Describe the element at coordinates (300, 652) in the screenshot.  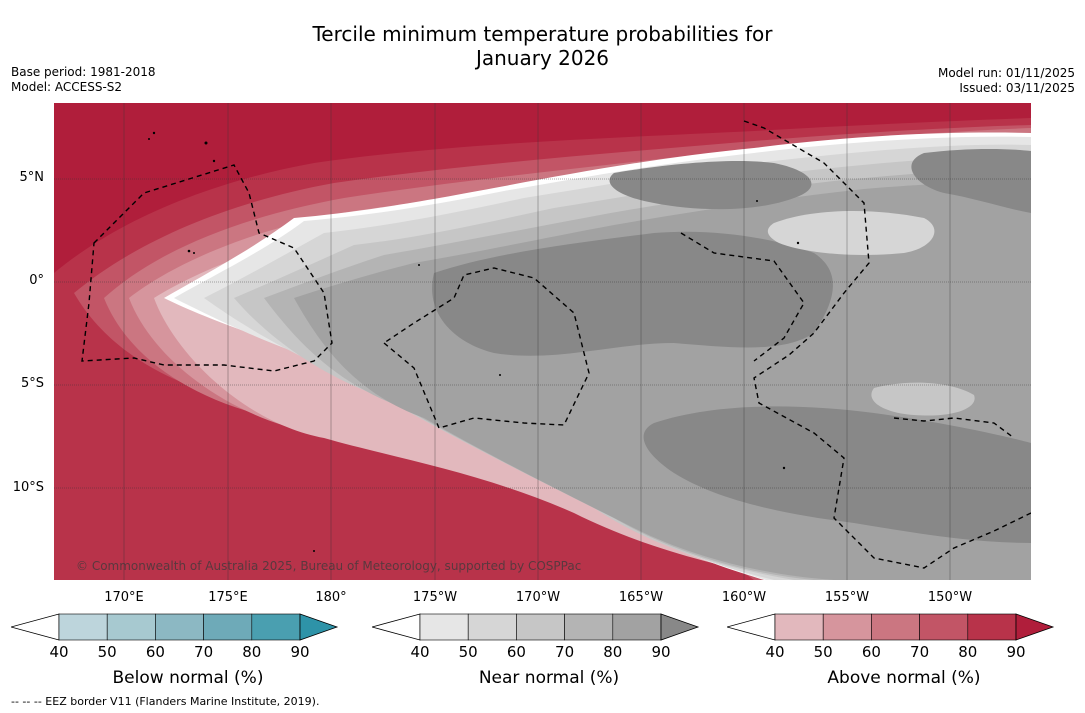
I see `colorbar-below-tick: 90` at that location.